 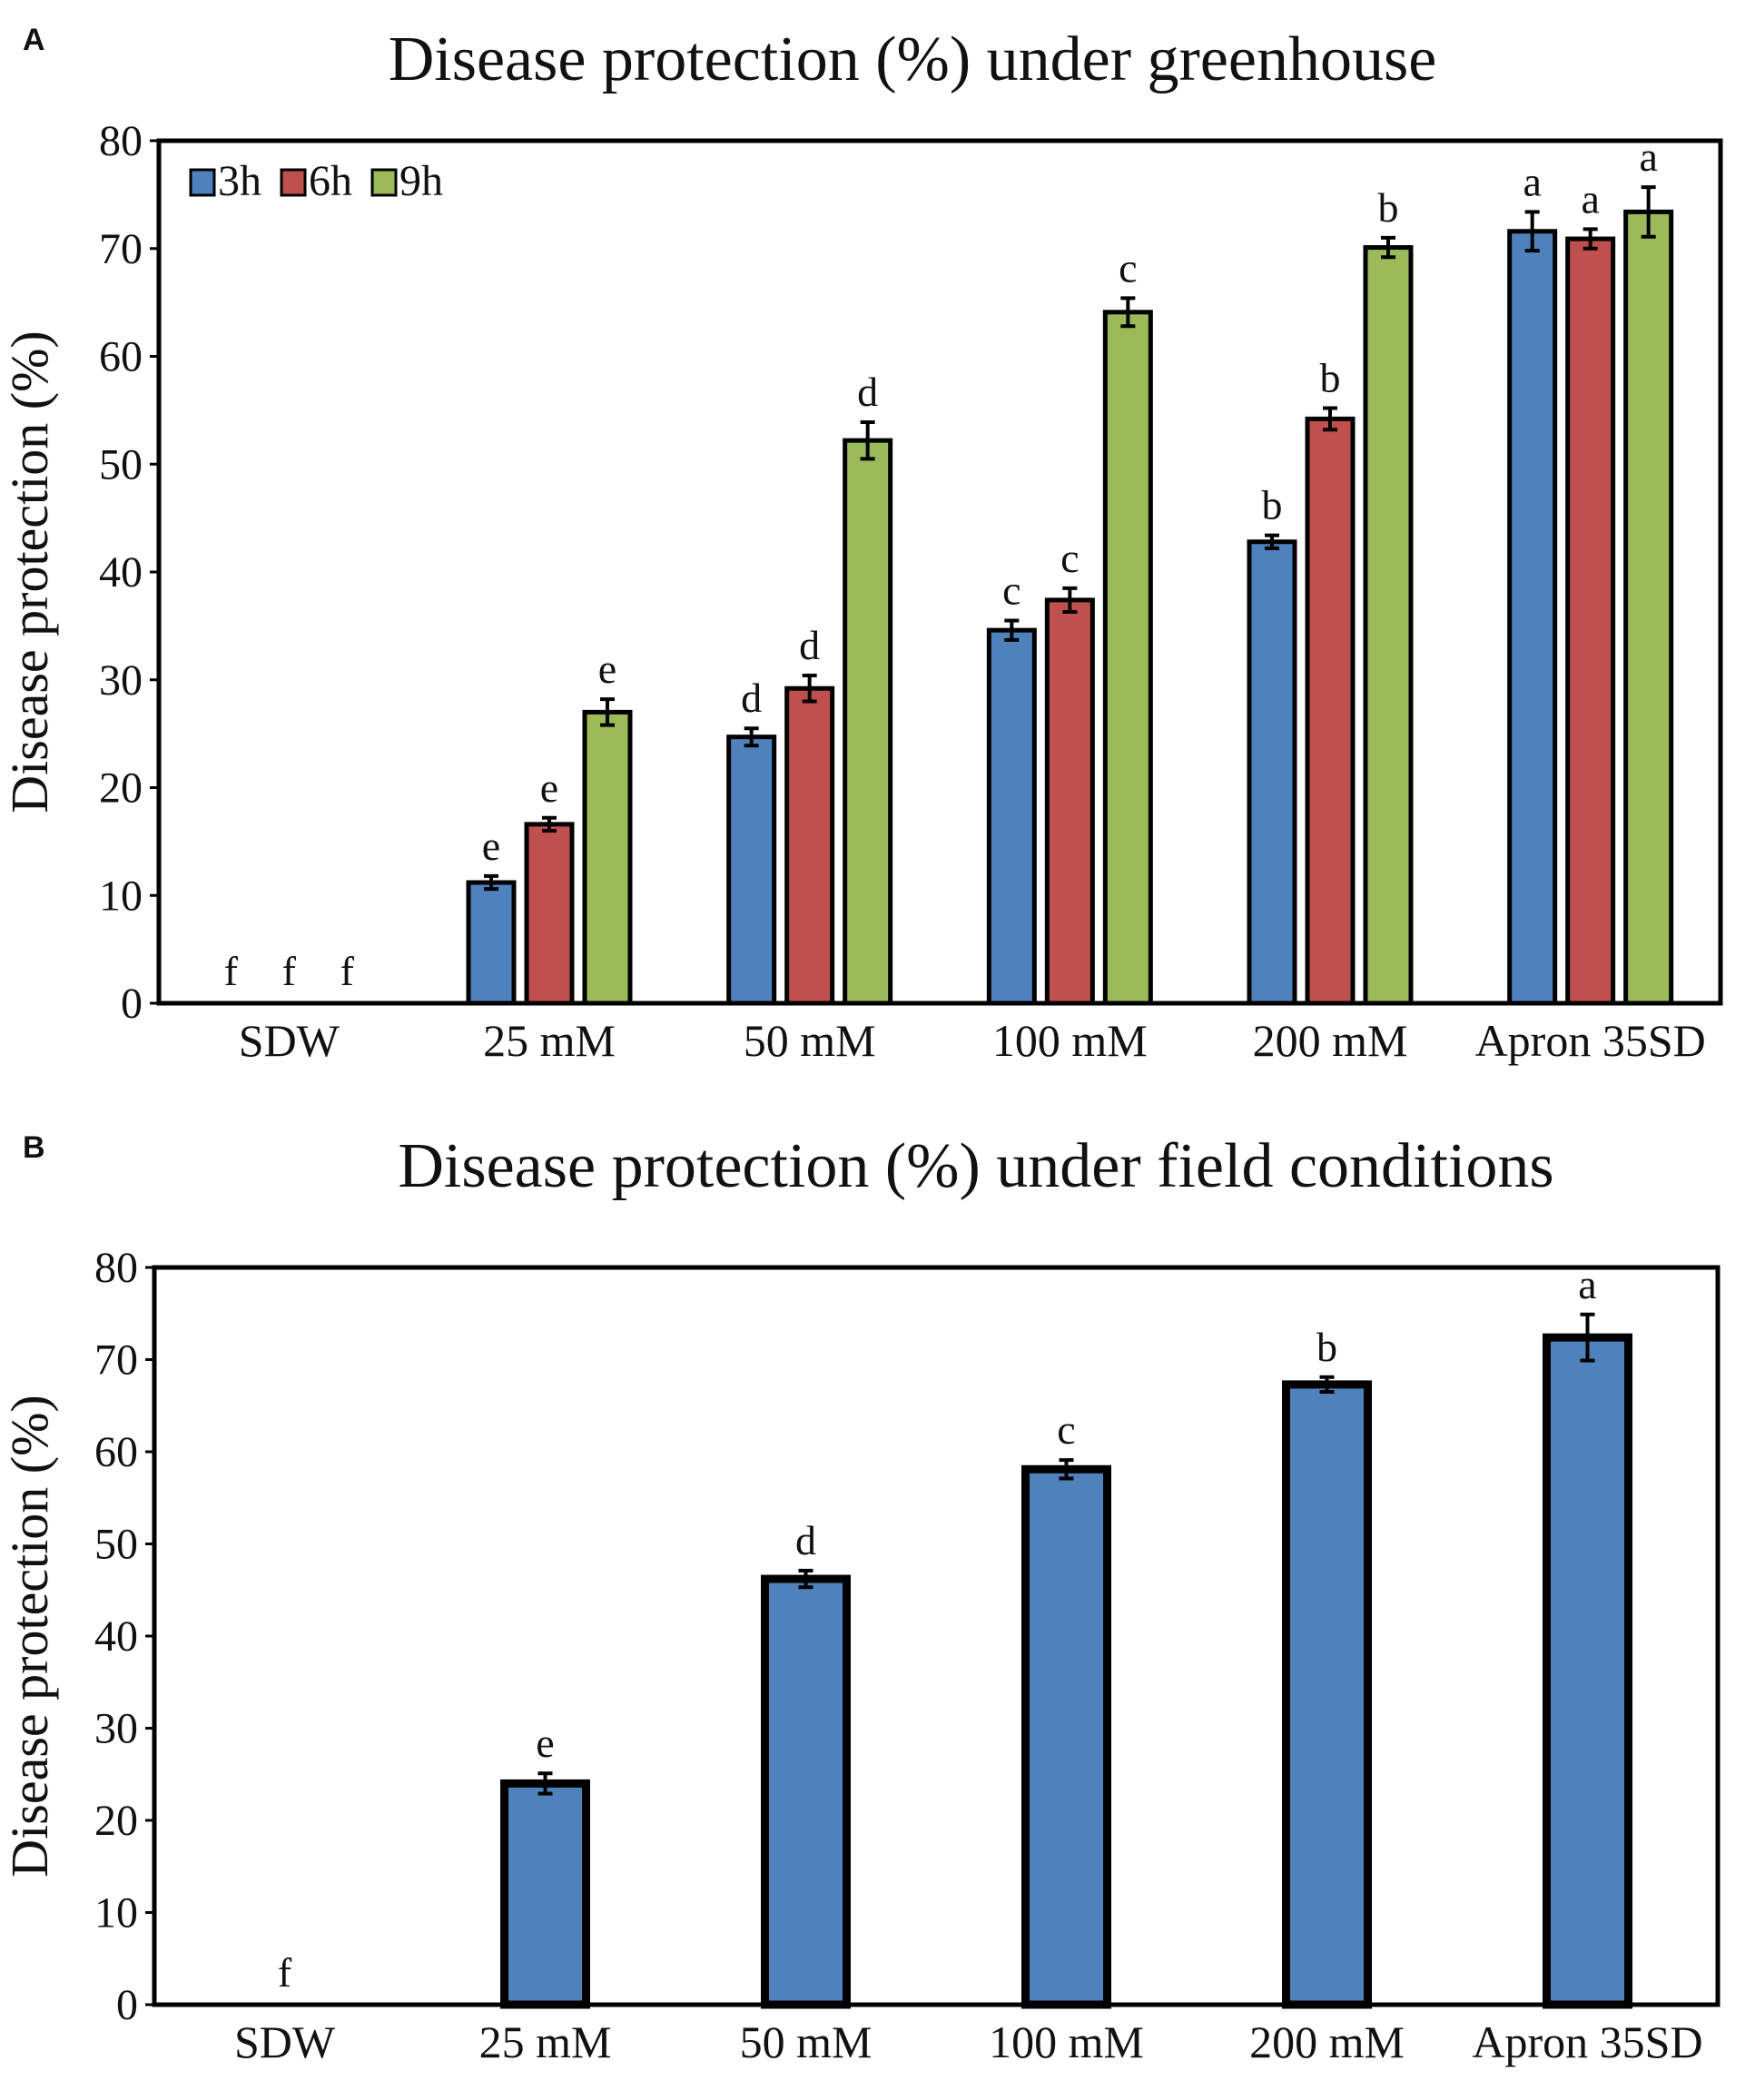 What do you see at coordinates (545, 1894) in the screenshot?
I see `bar-disease-protection-25-mm` at bounding box center [545, 1894].